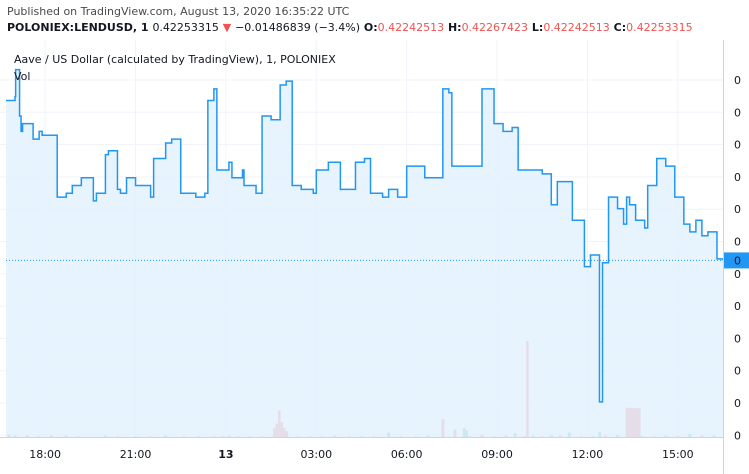 This screenshot has width=749, height=474. I want to click on open-value: 0.42242513, so click(411, 27).